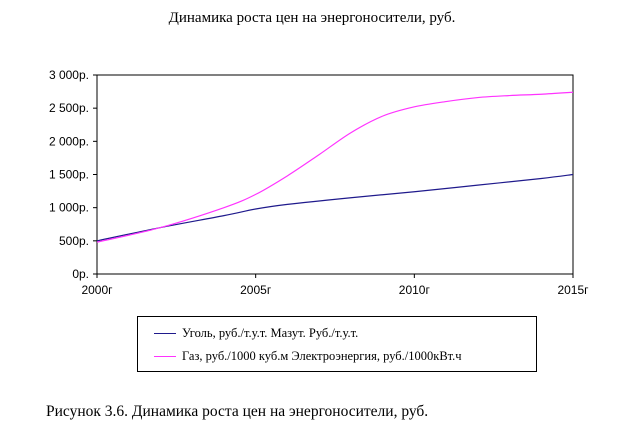 The height and width of the screenshot is (435, 624). What do you see at coordinates (97, 290) in the screenshot?
I see `x-tick-label: 2000г` at bounding box center [97, 290].